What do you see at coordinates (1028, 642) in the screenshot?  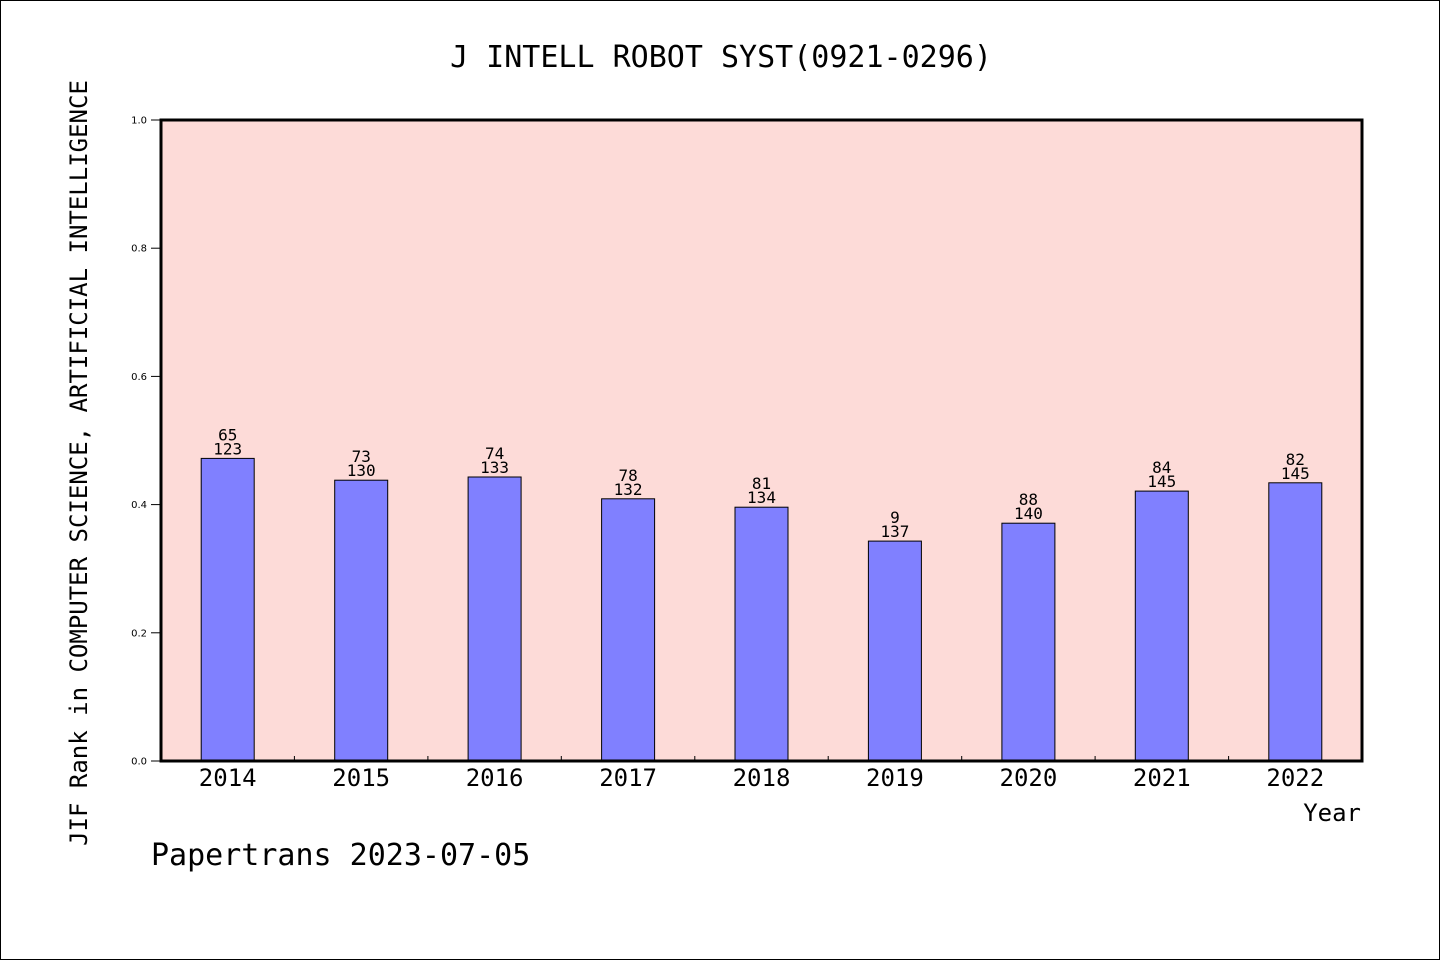 I see `bar-2020` at bounding box center [1028, 642].